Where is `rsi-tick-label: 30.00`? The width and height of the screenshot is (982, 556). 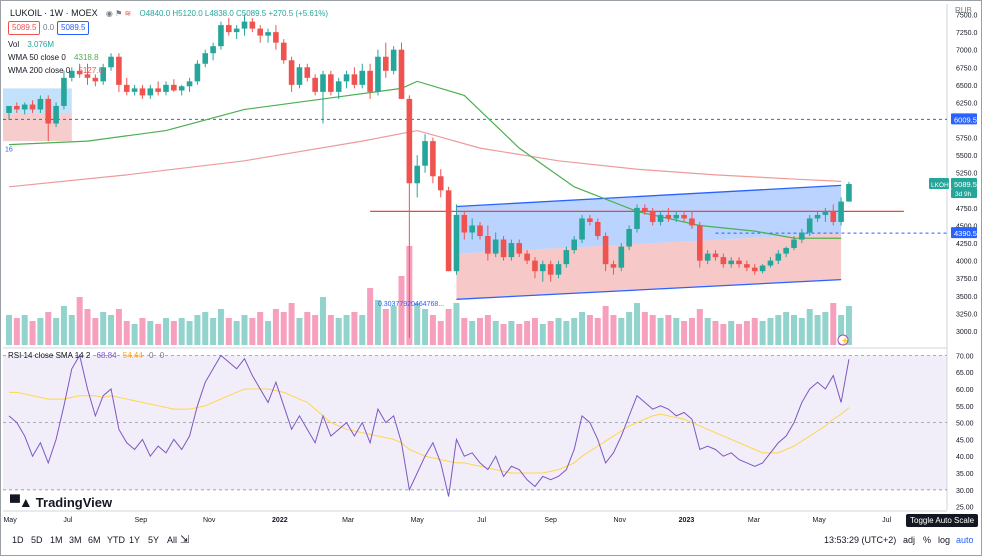
rsi-tick-label: 30.00 is located at coordinates (965, 491).